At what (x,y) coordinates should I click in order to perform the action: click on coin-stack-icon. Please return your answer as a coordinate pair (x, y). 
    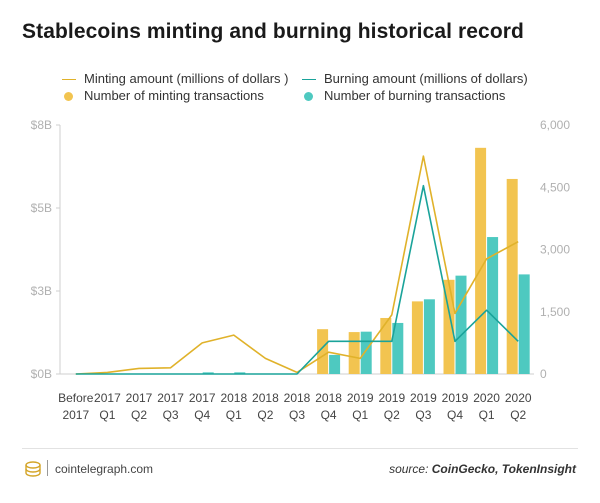
    Looking at the image, I should click on (33, 469).